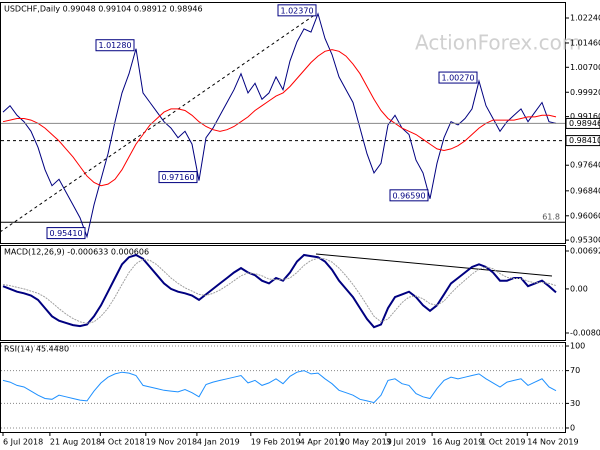  Describe the element at coordinates (585, 240) in the screenshot. I see `y-tick-label: 0.95300` at that location.